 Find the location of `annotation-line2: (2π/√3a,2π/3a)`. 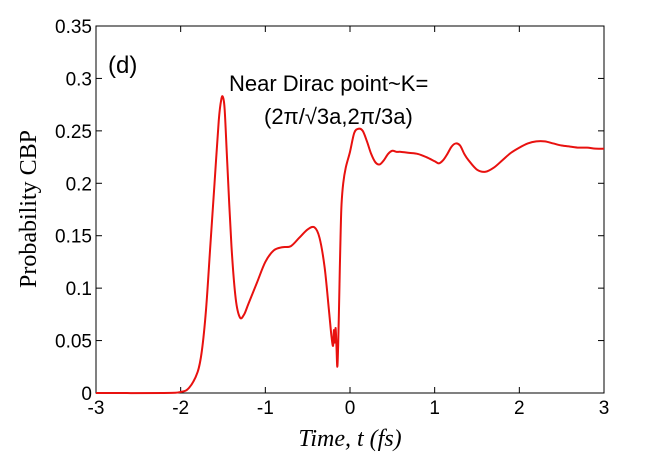

annotation-line2: (2π/√3a,2π/3a) is located at coordinates (338, 116).